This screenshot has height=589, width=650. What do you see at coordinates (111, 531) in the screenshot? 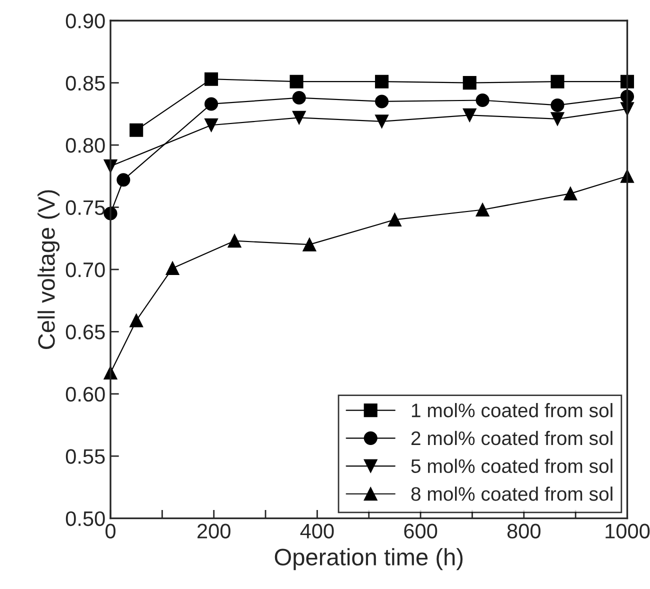
I see `x-tick-label: 0` at bounding box center [111, 531].